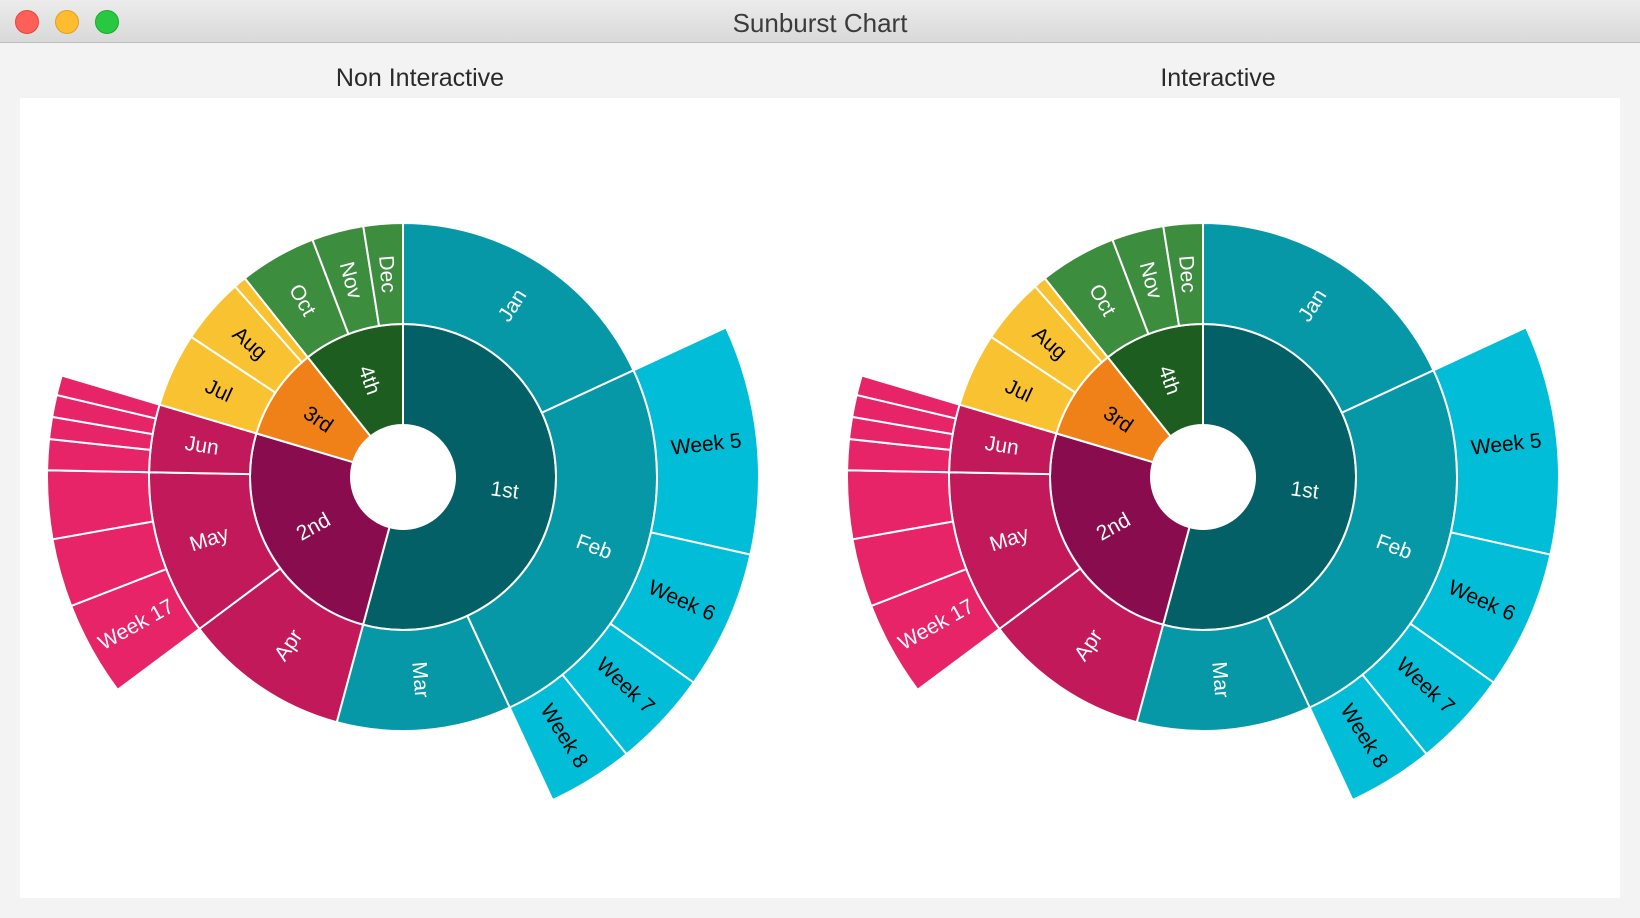  I want to click on window-title: Sunburst Chart, so click(820, 23).